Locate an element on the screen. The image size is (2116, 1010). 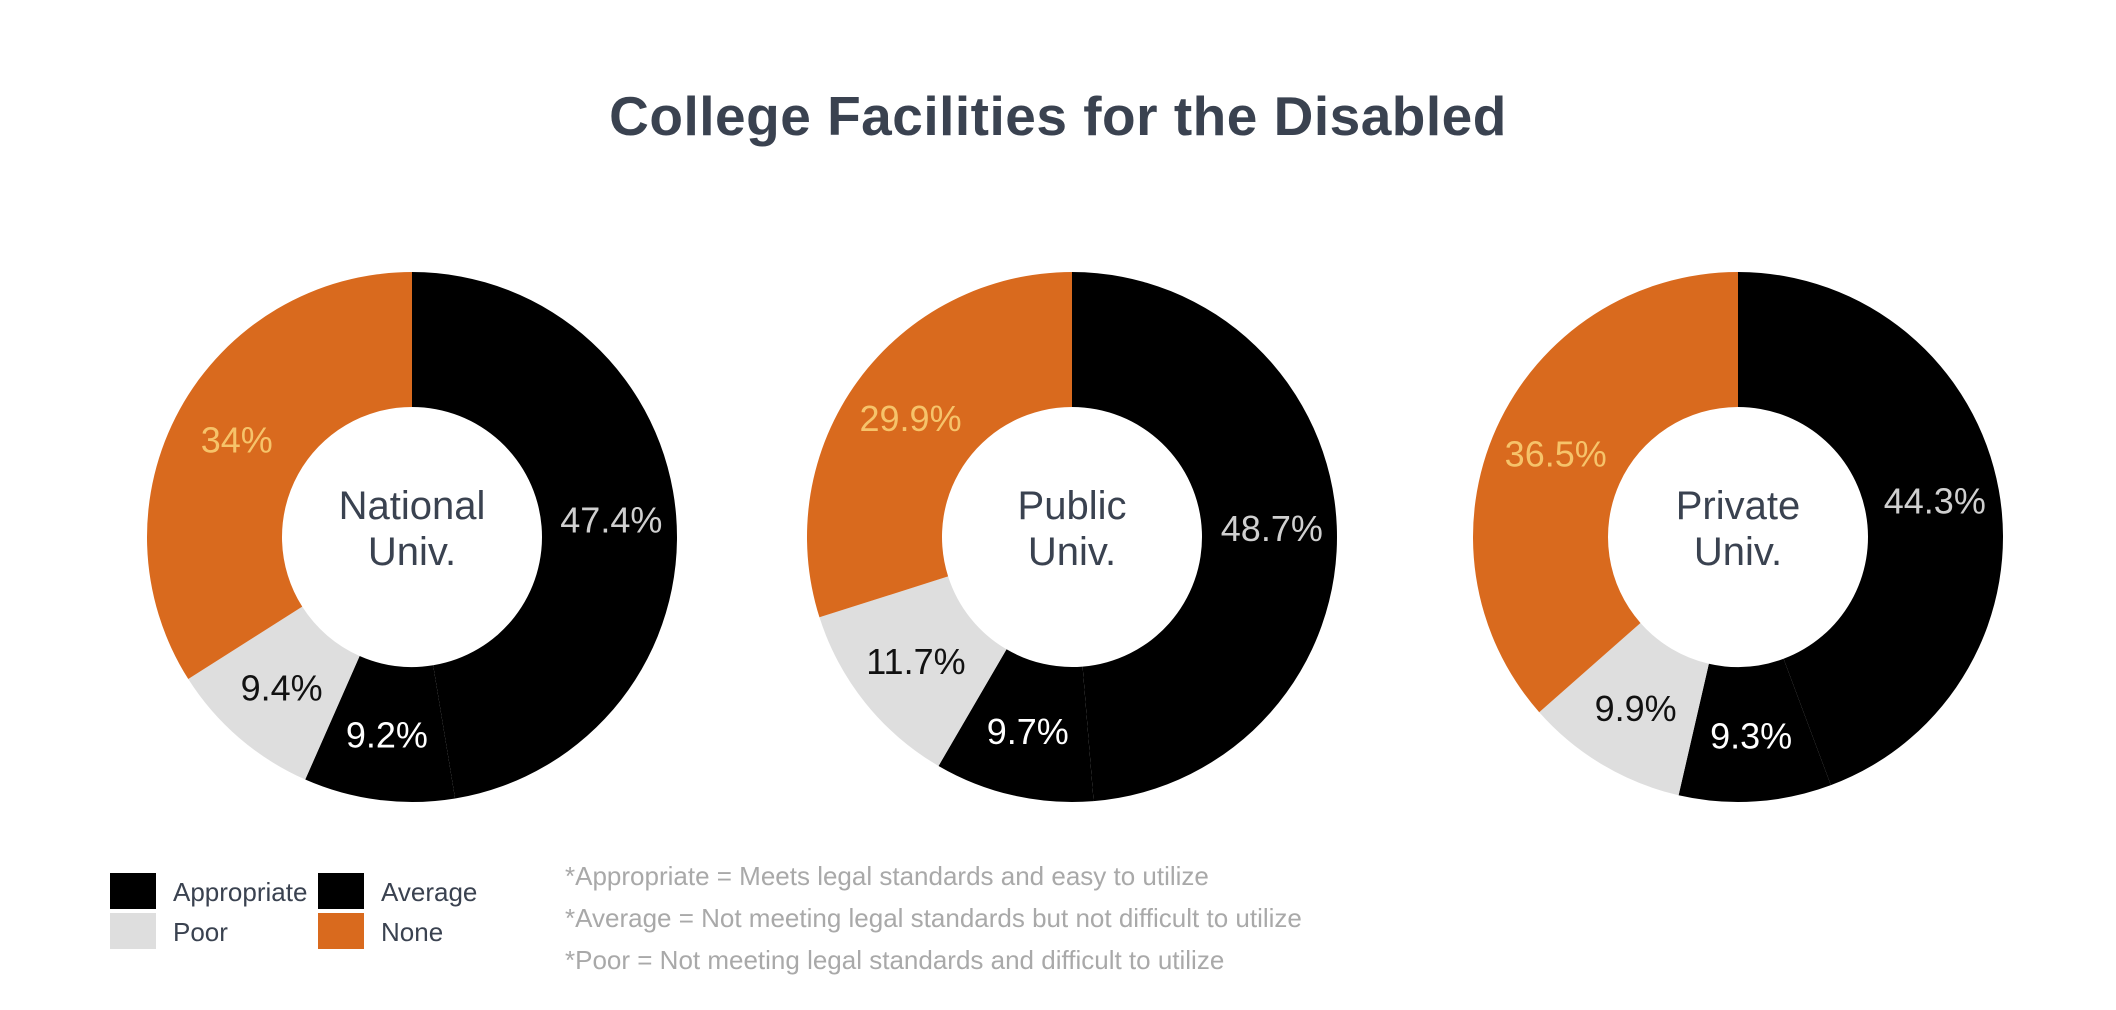
legend-label-average: Average is located at coordinates (429, 892).